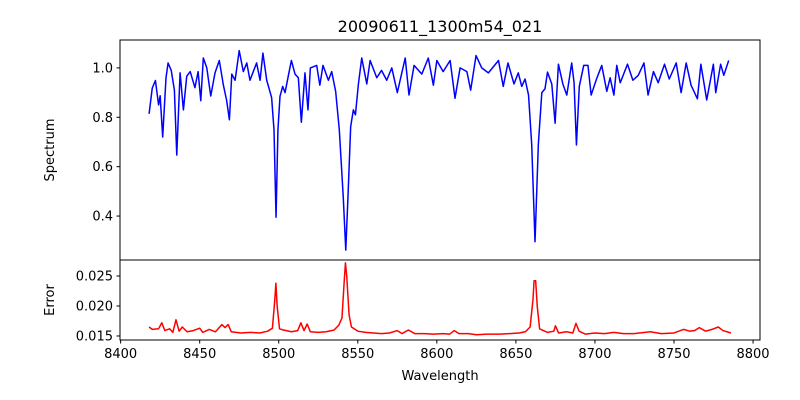 This screenshot has height=400, width=800. Describe the element at coordinates (439, 376) in the screenshot. I see `x-axis-label: Wavelength` at that location.